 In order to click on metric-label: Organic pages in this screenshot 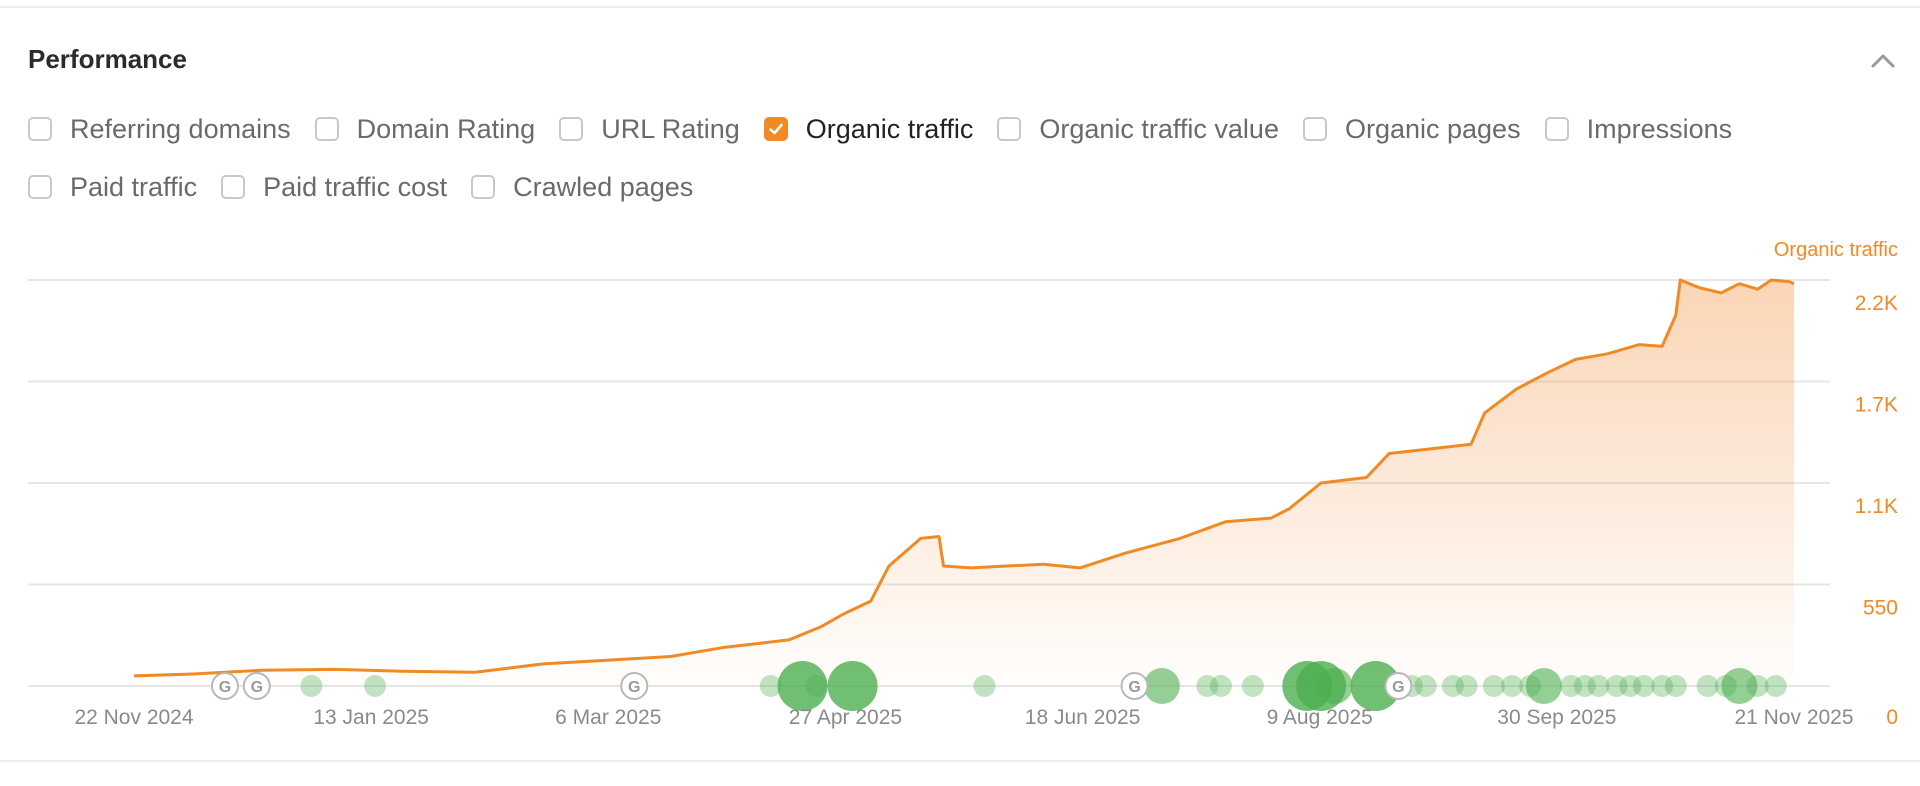, I will do `click(1432, 128)`.